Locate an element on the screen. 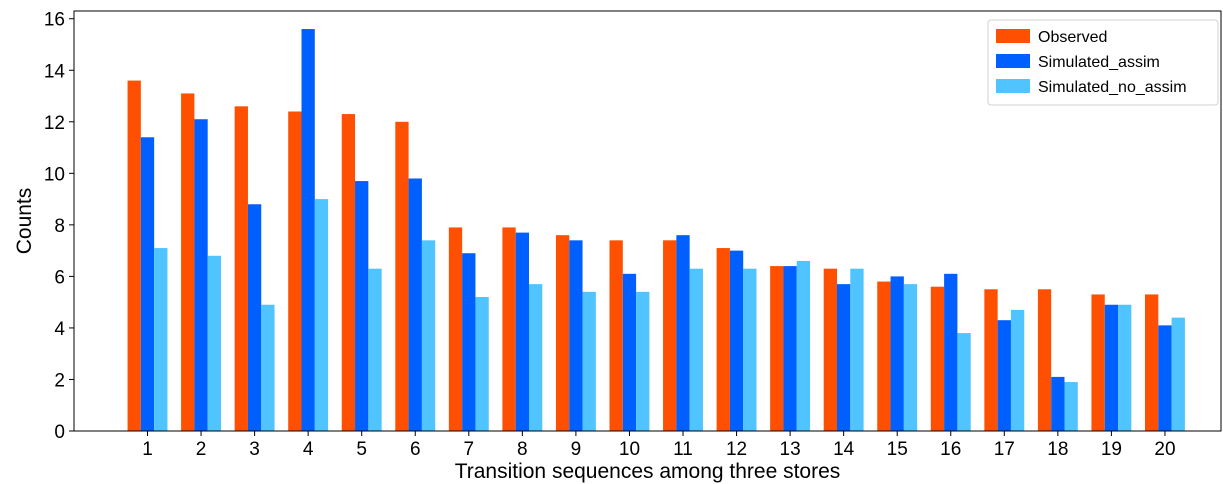 Image resolution: width=1223 pixels, height=484 pixels. y-tick-label: 10 is located at coordinates (54, 174).